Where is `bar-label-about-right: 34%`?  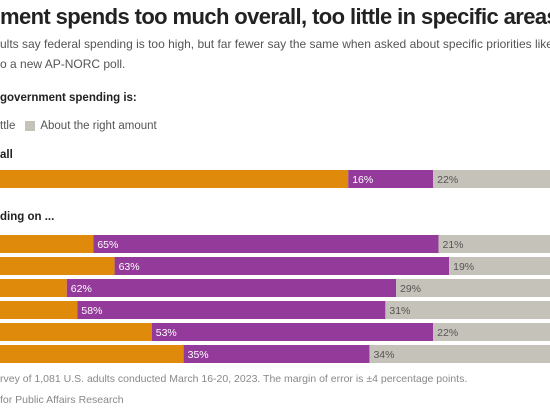
bar-label-about-right: 34% is located at coordinates (383, 355).